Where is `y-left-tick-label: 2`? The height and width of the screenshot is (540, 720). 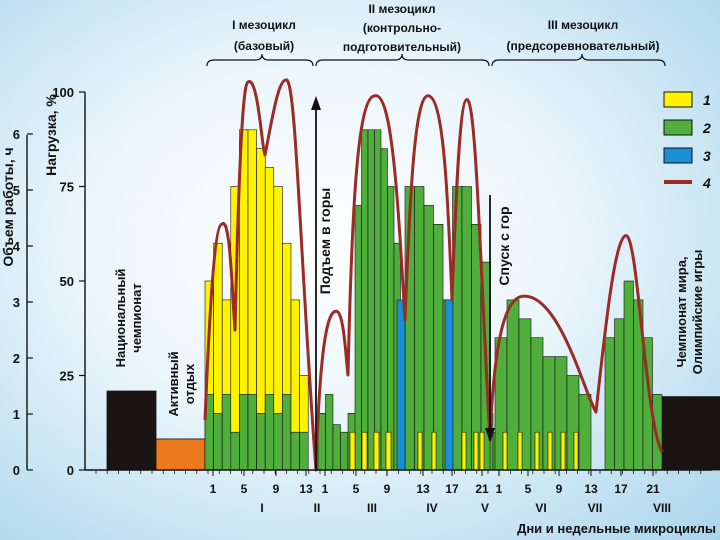 y-left-tick-label: 2 is located at coordinates (16, 358).